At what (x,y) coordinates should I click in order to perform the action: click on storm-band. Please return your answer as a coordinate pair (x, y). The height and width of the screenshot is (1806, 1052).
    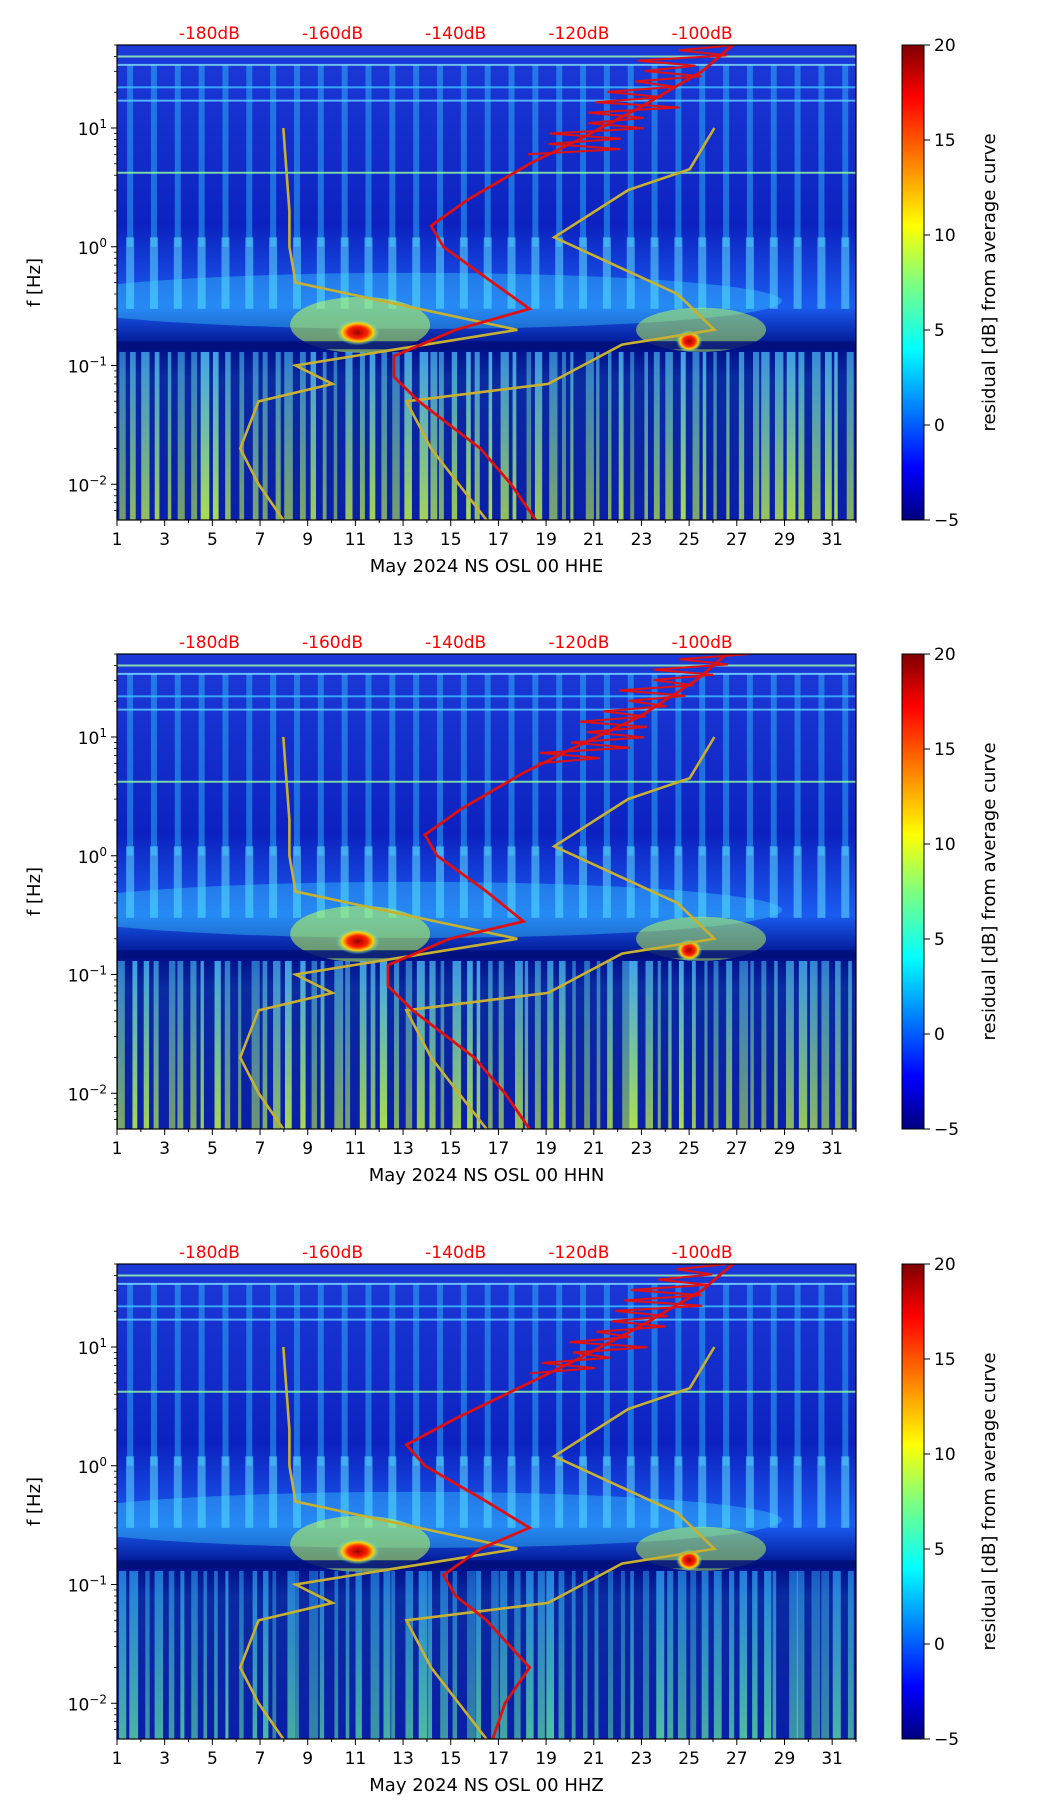
    Looking at the image, I should click on (701, 329).